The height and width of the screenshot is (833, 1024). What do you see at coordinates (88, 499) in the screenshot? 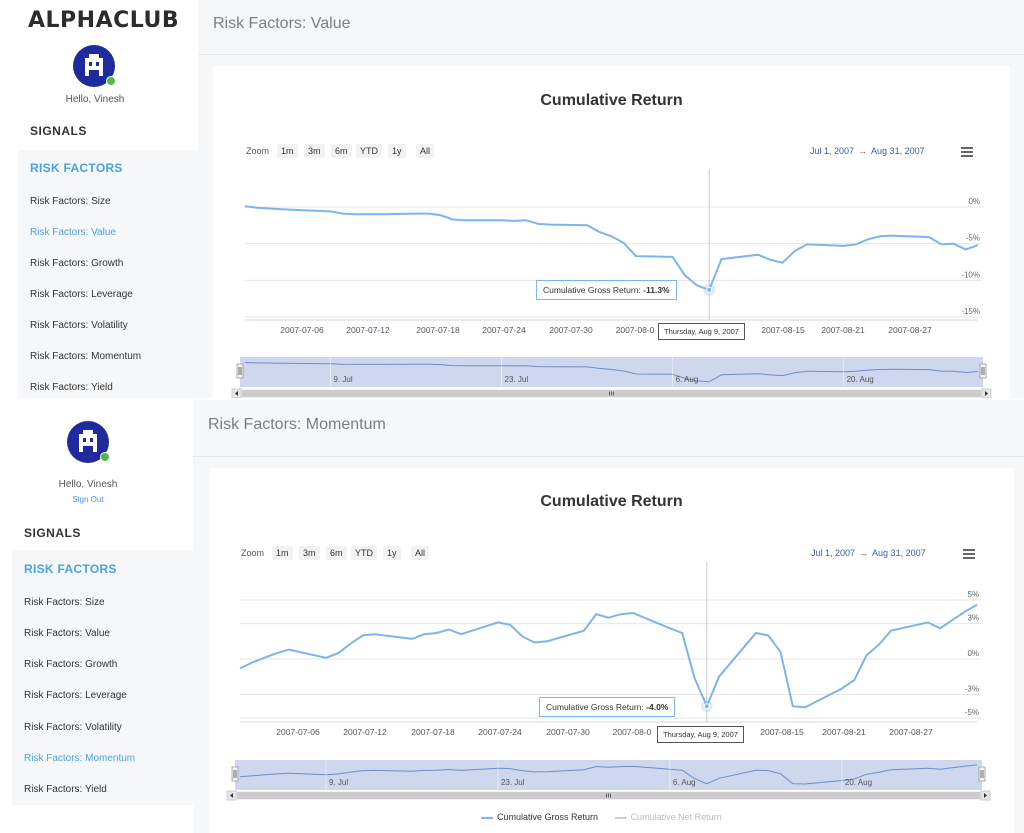
I see `sign-out-link: Sign Out` at bounding box center [88, 499].